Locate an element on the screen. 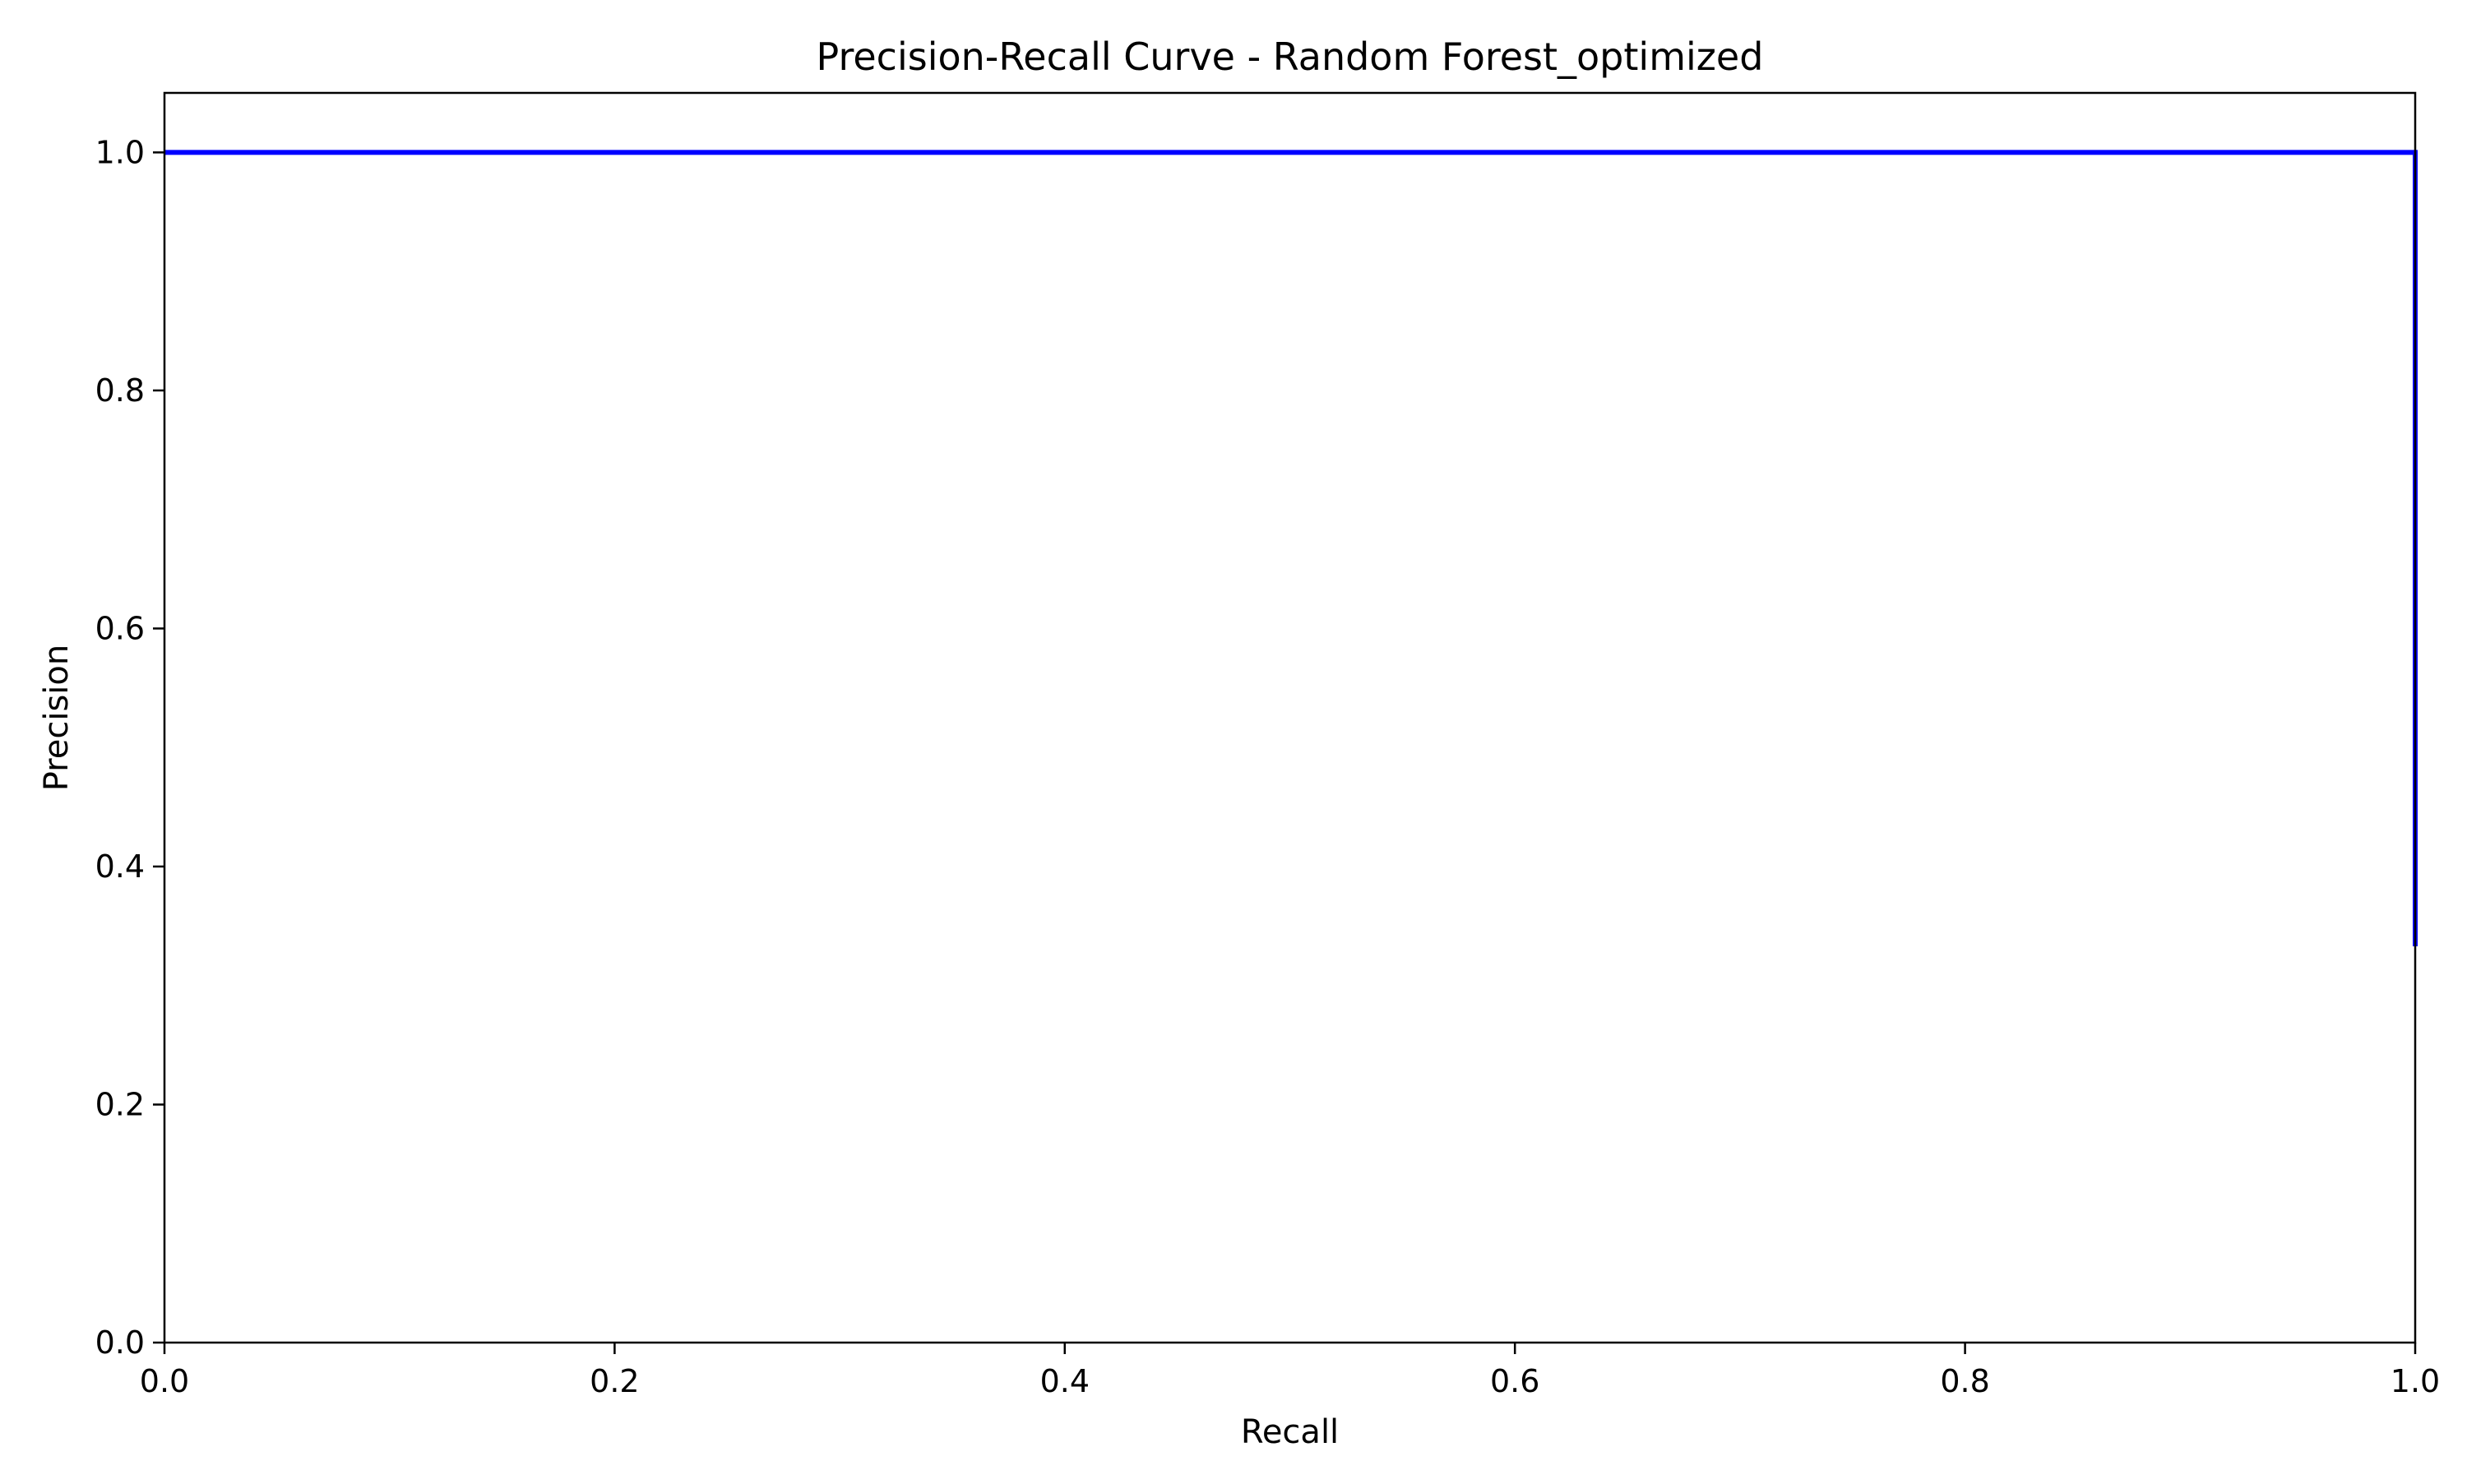  x-tick-label: 0.8 is located at coordinates (1964, 1381).